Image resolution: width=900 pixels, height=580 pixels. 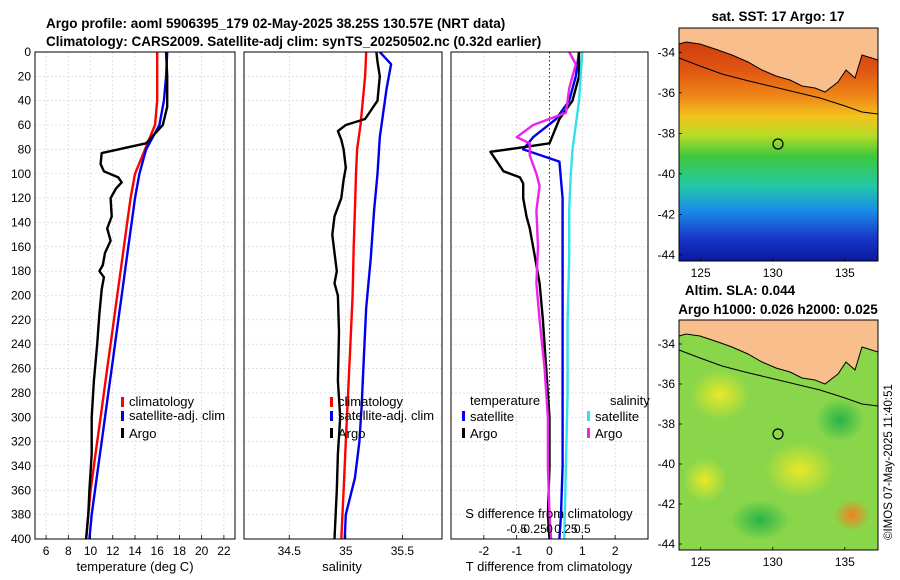 I want to click on sla-map-subtitle: Argo h1000: 0.026 h2000: 0.025, so click(x=778, y=309).